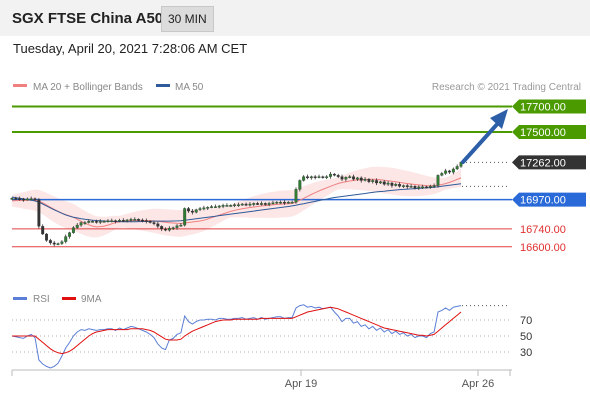 This screenshot has width=590, height=400. I want to click on timeframe-button: 30 MIN, so click(187, 19).